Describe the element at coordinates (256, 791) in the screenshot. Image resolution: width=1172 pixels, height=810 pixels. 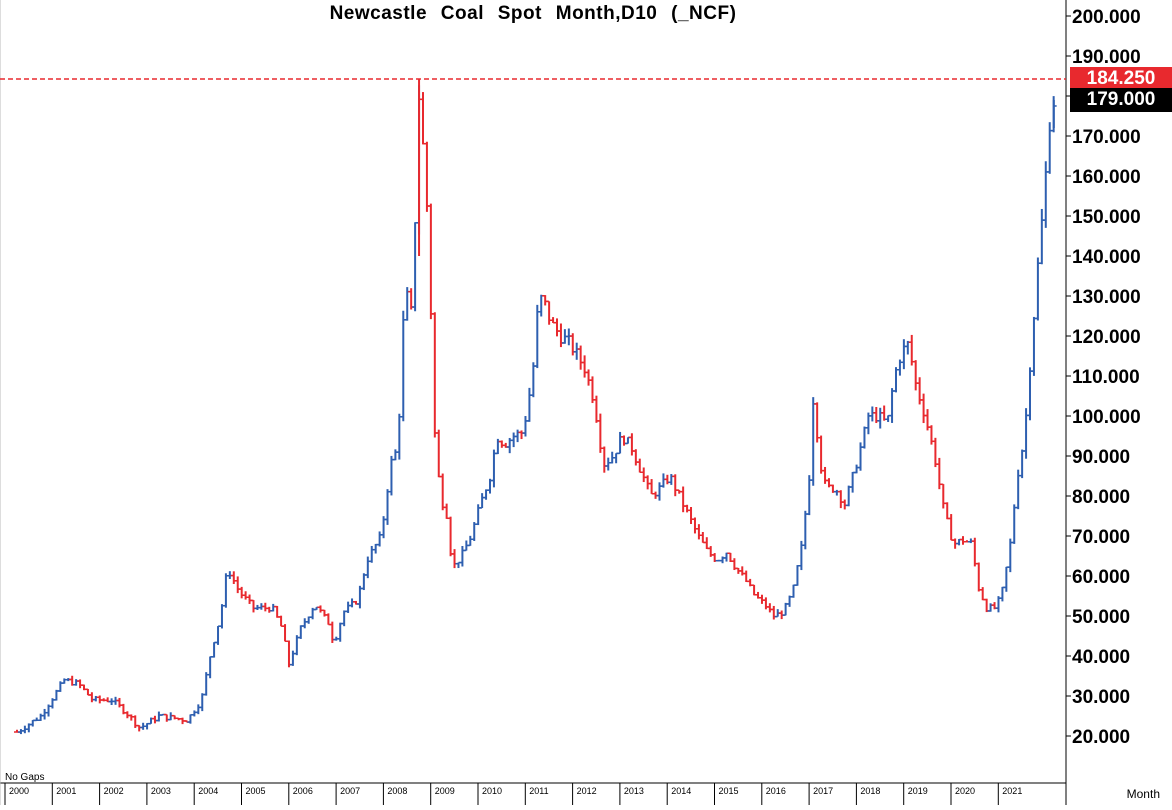
I see `x-tick-label: 2005` at that location.